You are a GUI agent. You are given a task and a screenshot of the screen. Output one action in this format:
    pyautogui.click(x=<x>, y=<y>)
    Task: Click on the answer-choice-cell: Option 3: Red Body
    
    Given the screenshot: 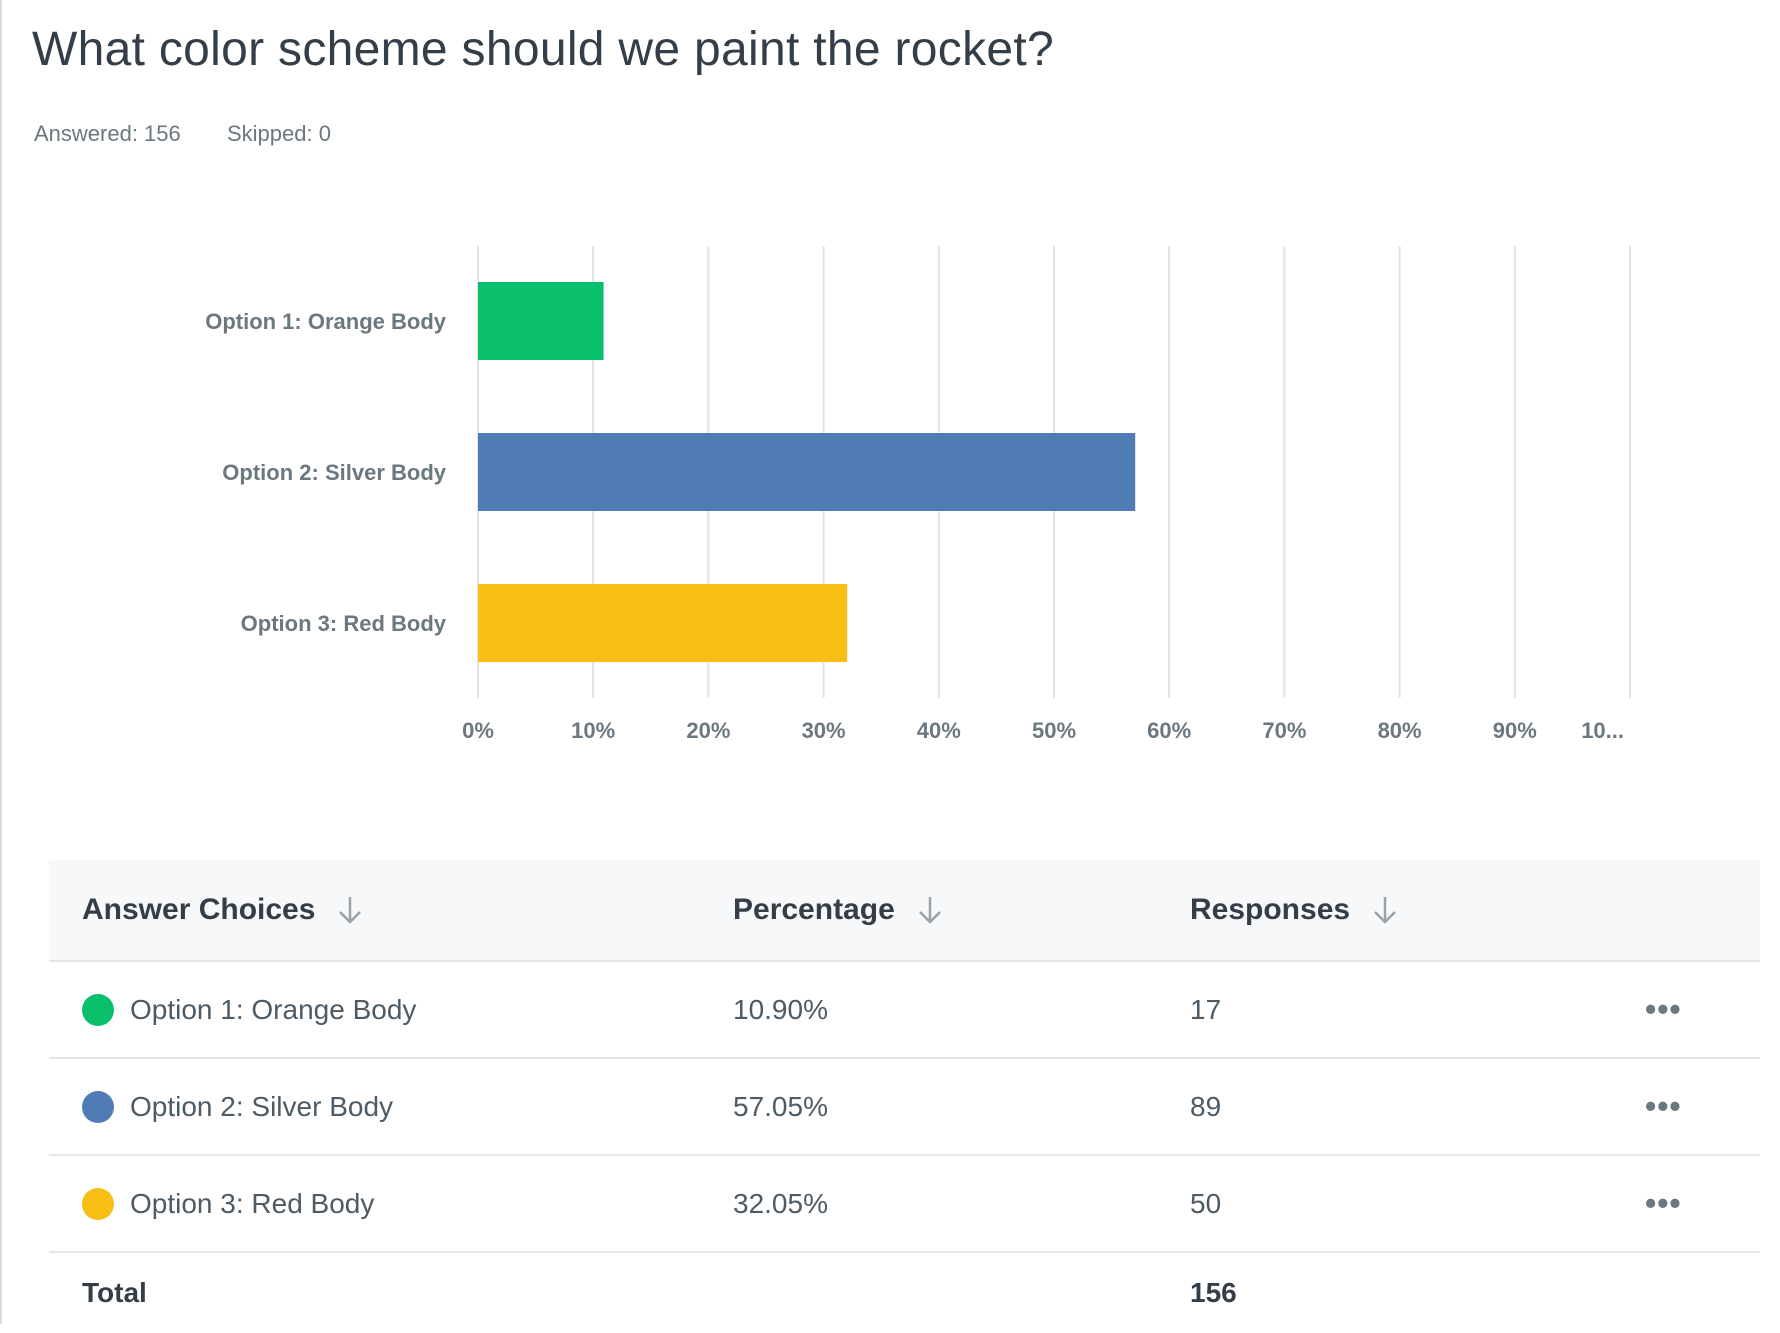 What is the action you would take?
    pyautogui.click(x=228, y=1203)
    